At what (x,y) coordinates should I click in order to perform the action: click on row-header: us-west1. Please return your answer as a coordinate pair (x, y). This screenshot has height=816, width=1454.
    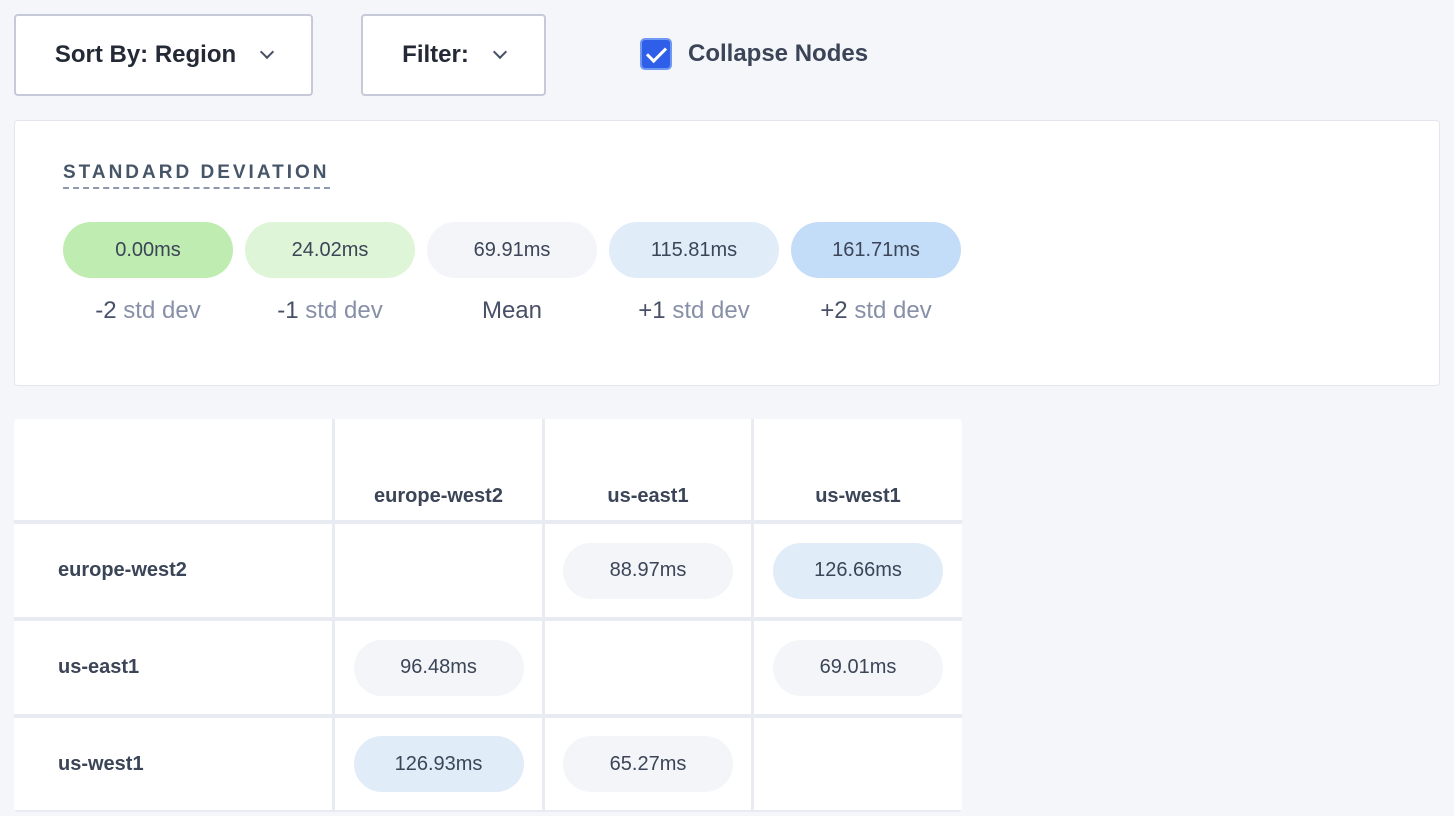
    Looking at the image, I should click on (173, 764).